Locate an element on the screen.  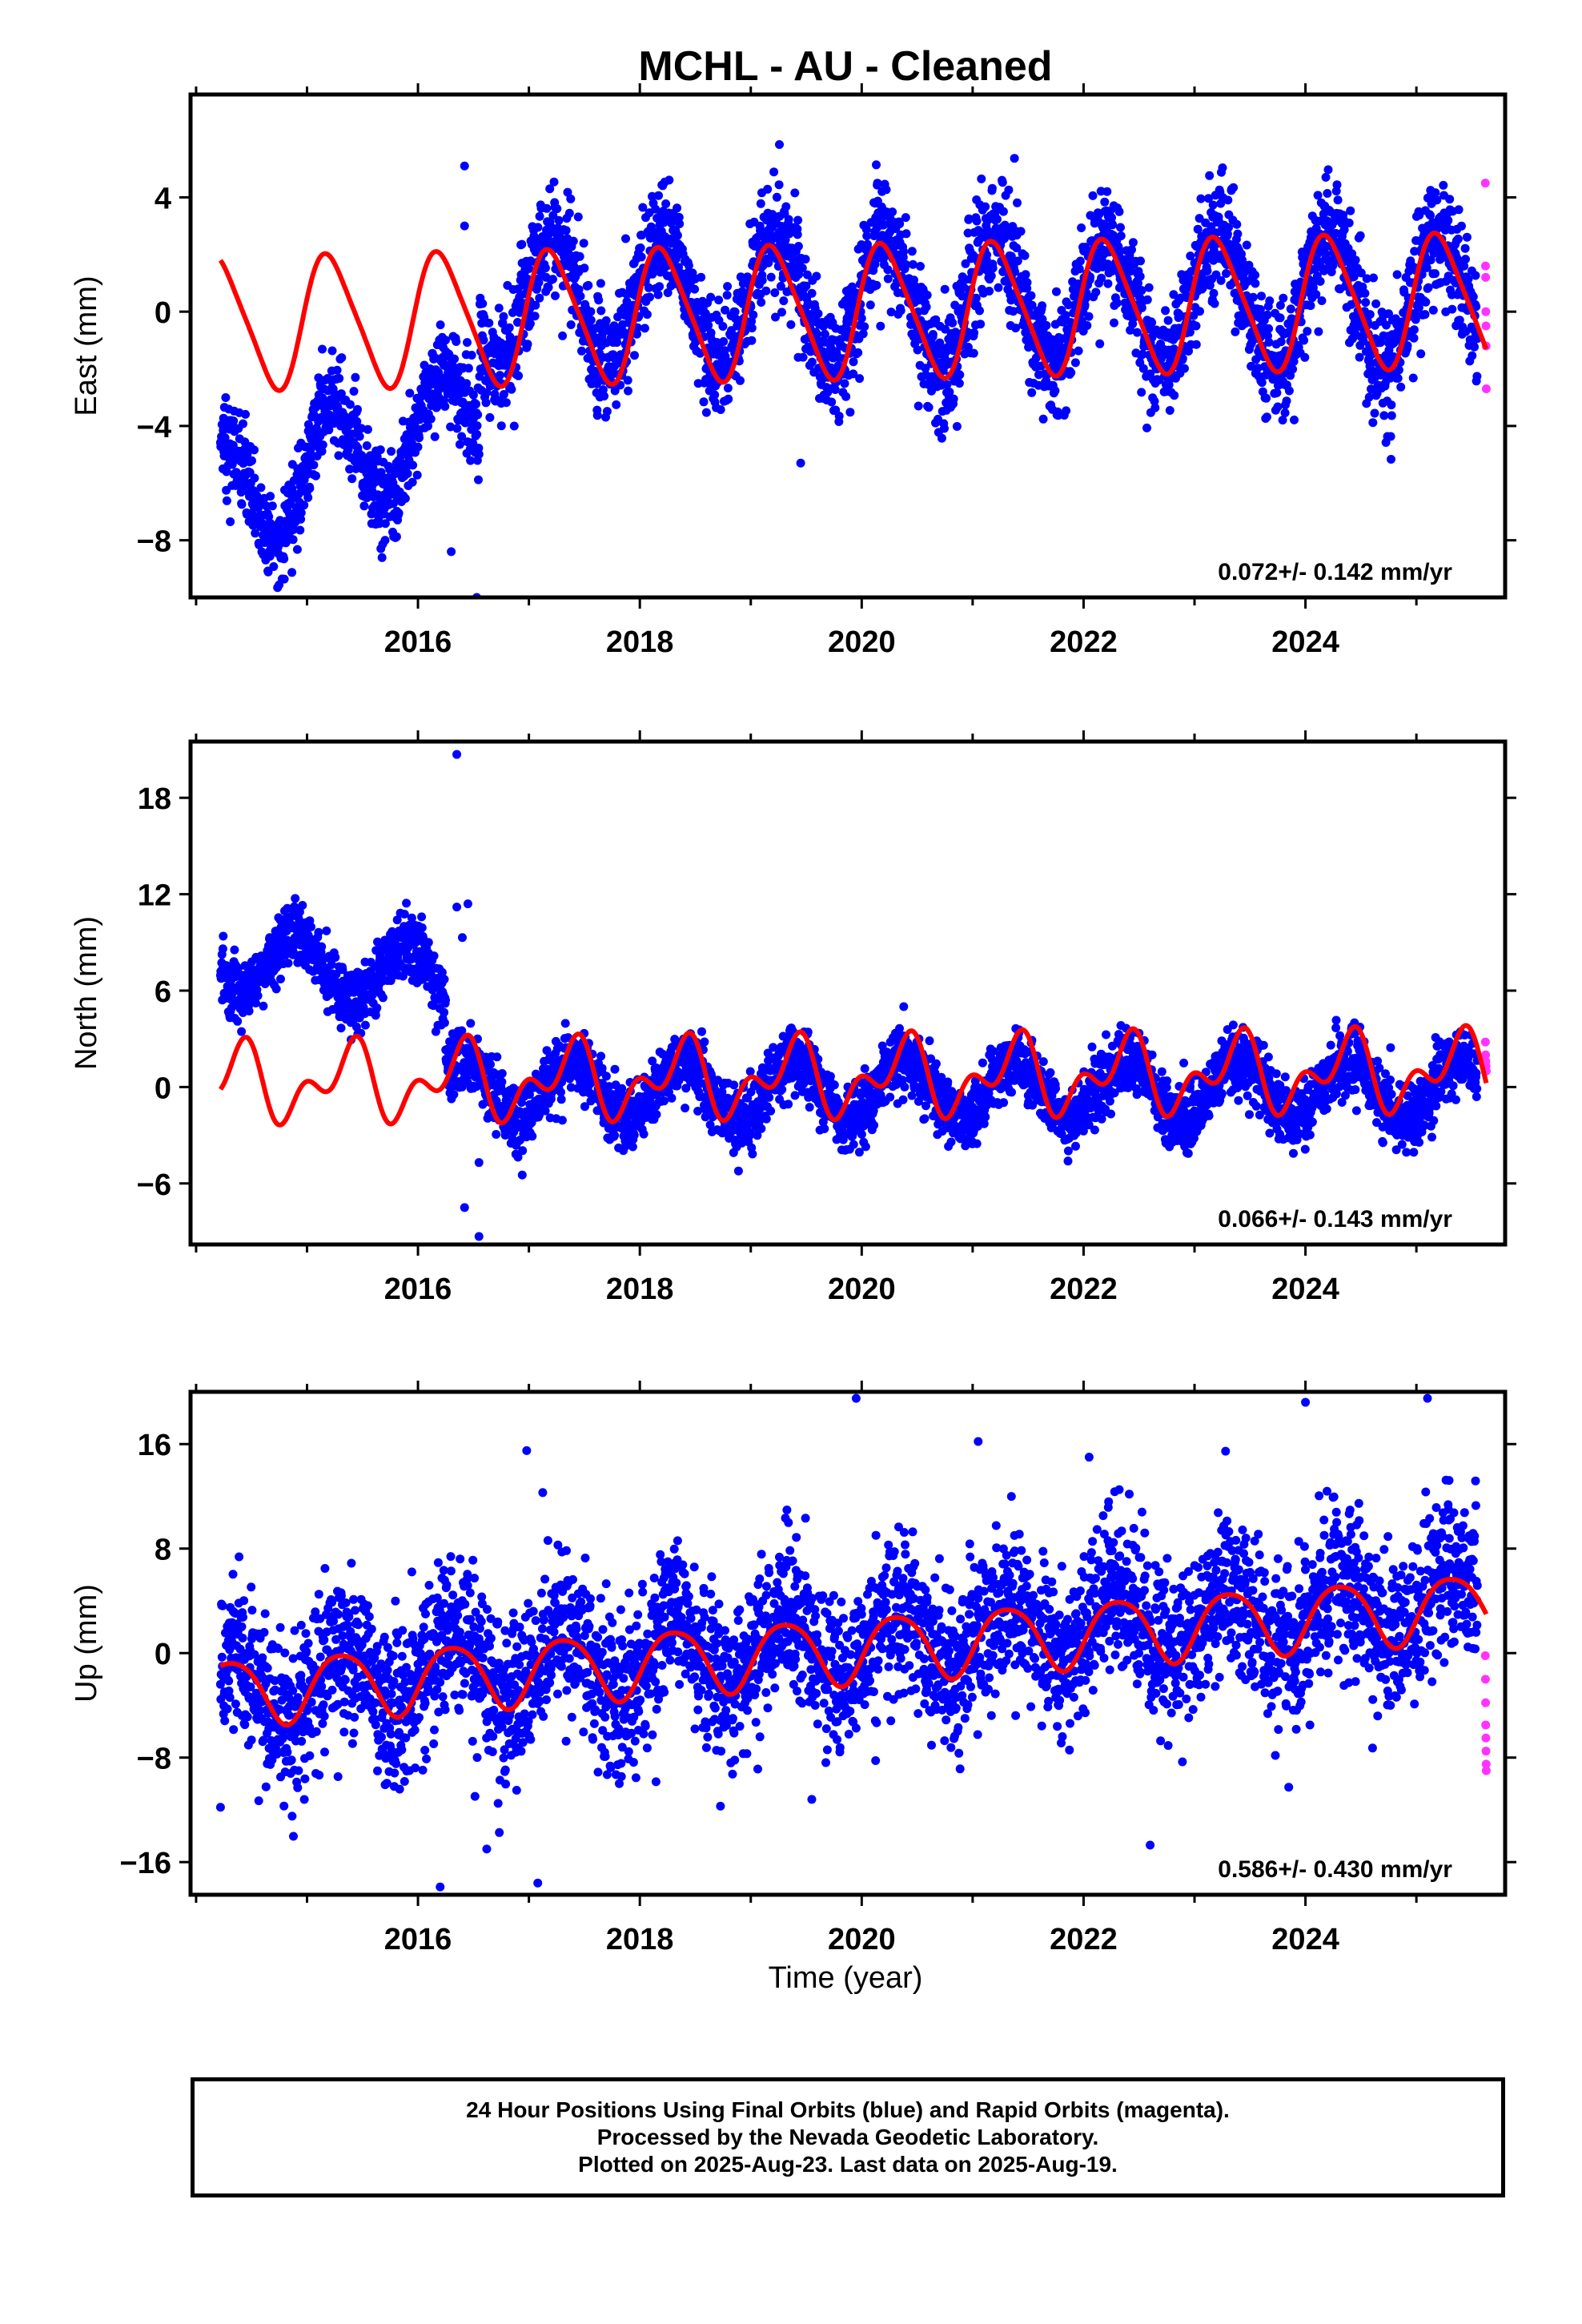
x-tick-label: 2020 is located at coordinates (862, 642).